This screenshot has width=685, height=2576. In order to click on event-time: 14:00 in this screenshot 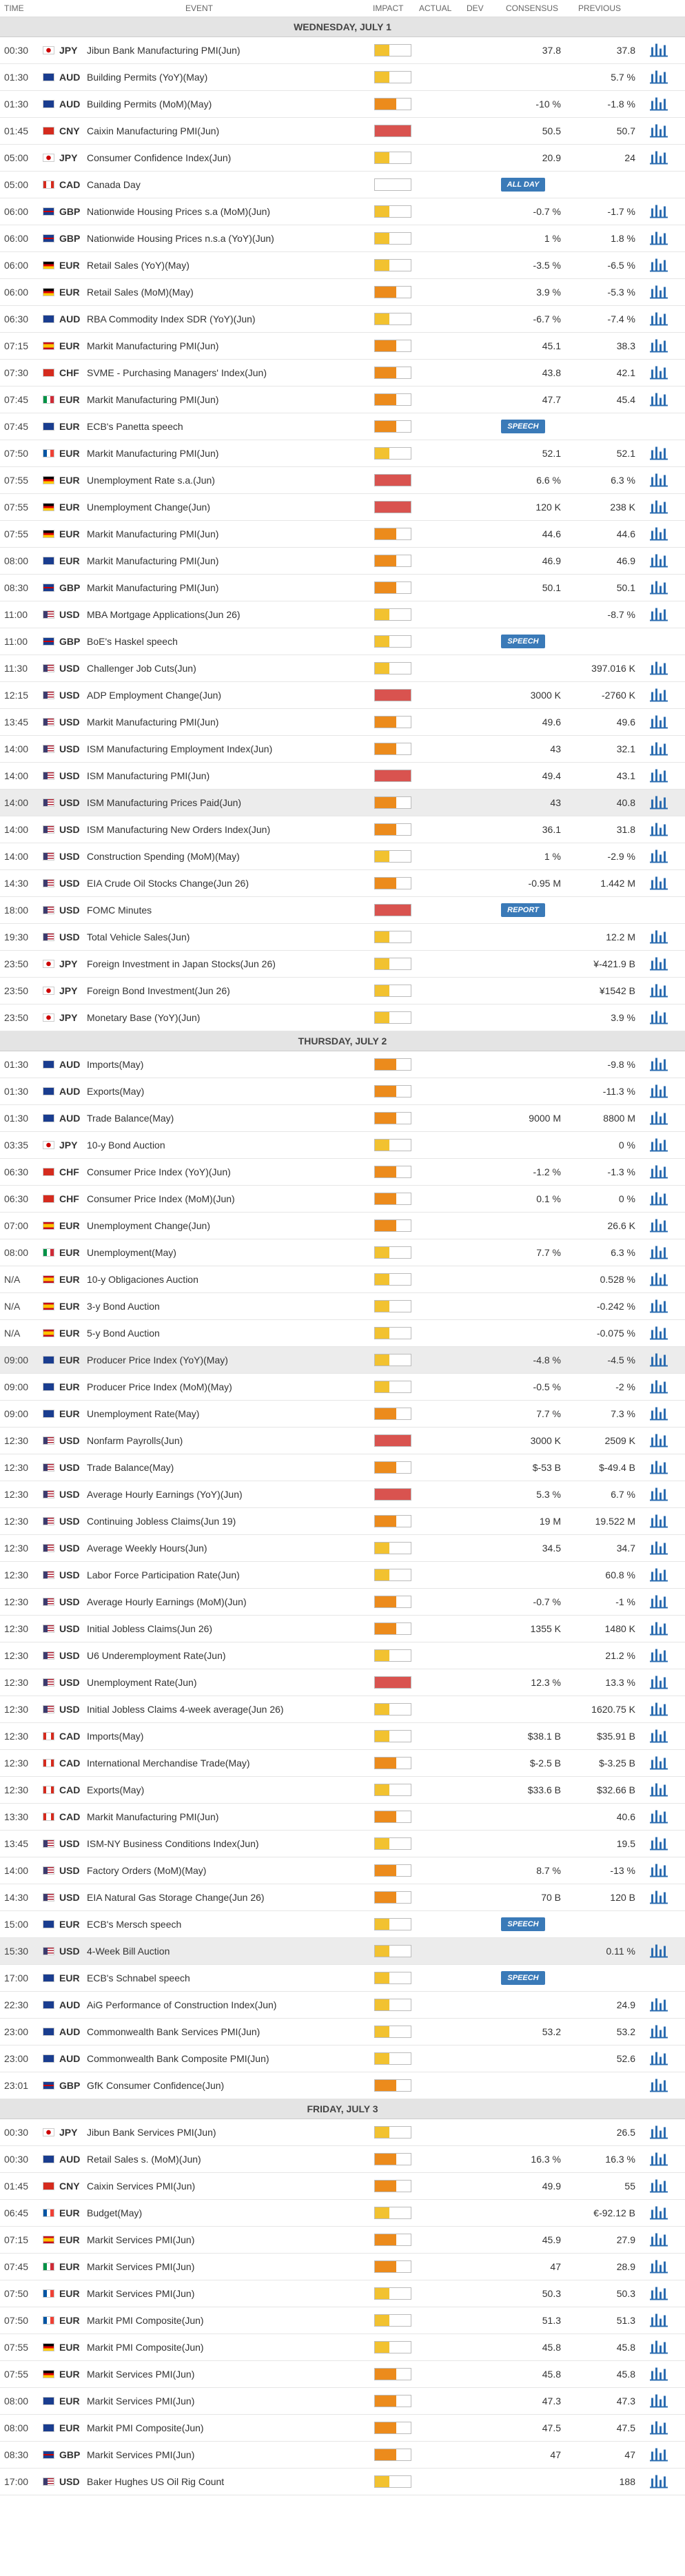, I will do `click(16, 748)`.